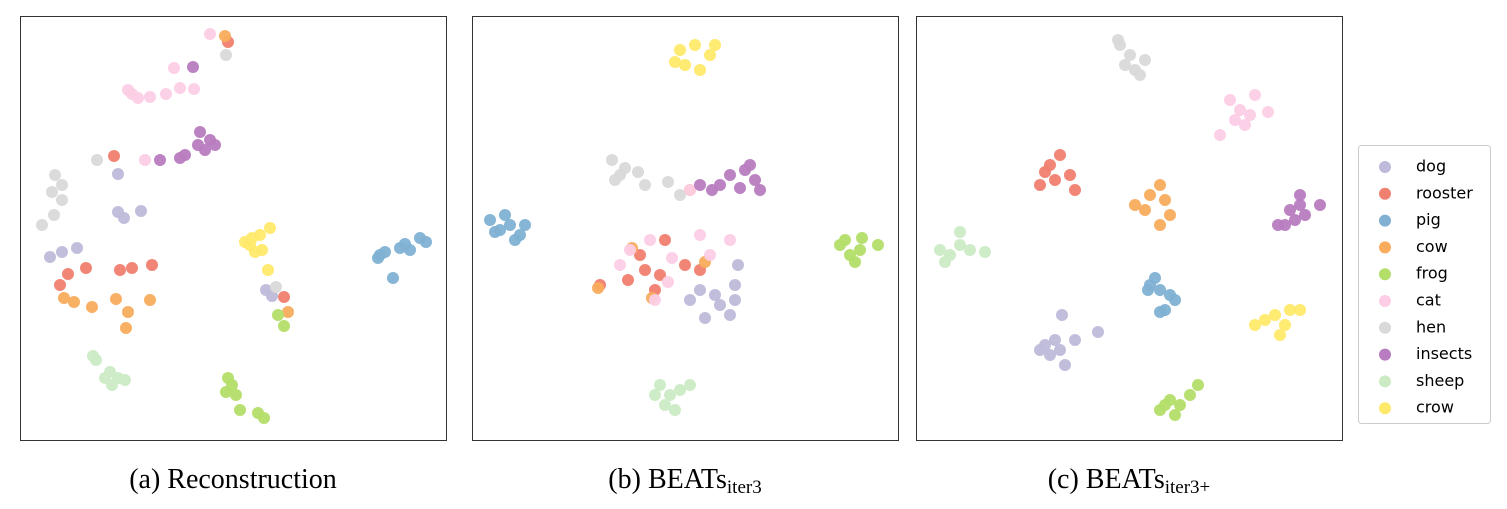 This screenshot has height=509, width=1507. Describe the element at coordinates (1125, 479) in the screenshot. I see `caption-text: BEATs` at that location.